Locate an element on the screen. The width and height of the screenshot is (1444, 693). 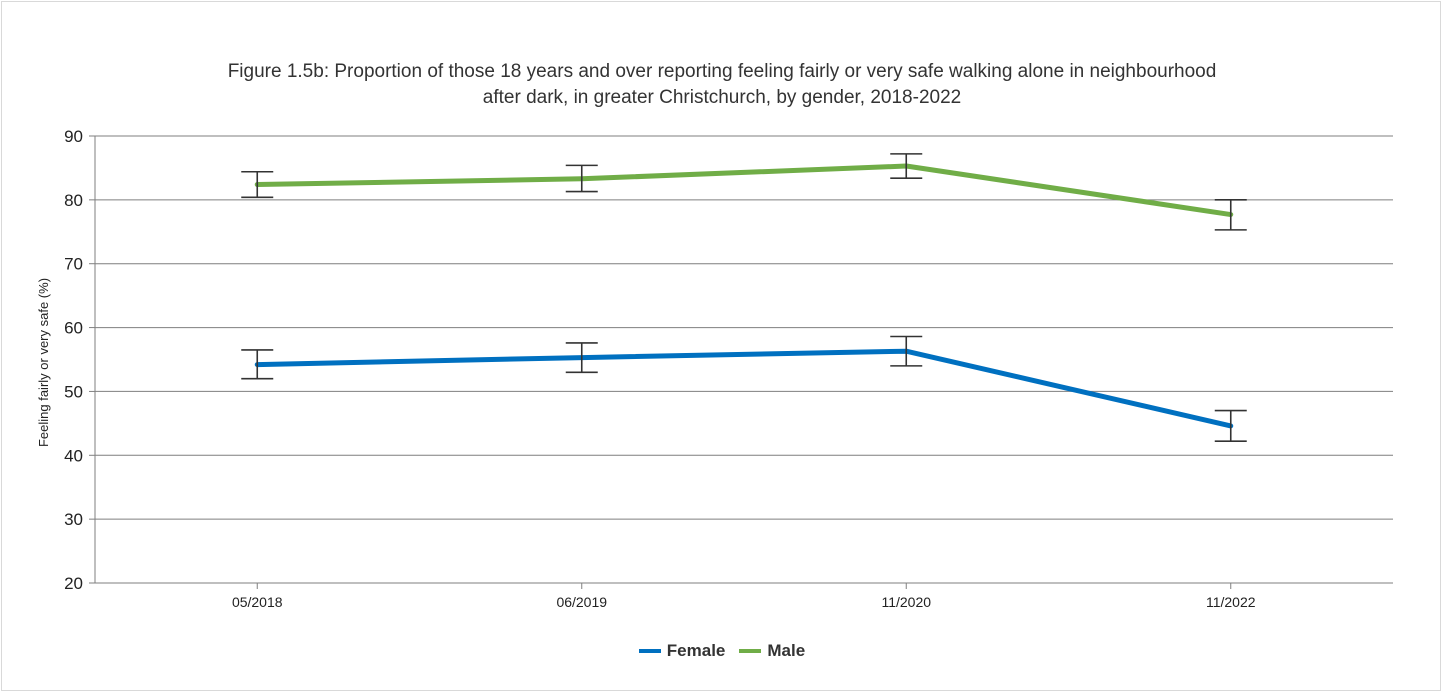
y-axis-label: Feeling fairly or very safe (%) is located at coordinates (43, 362).